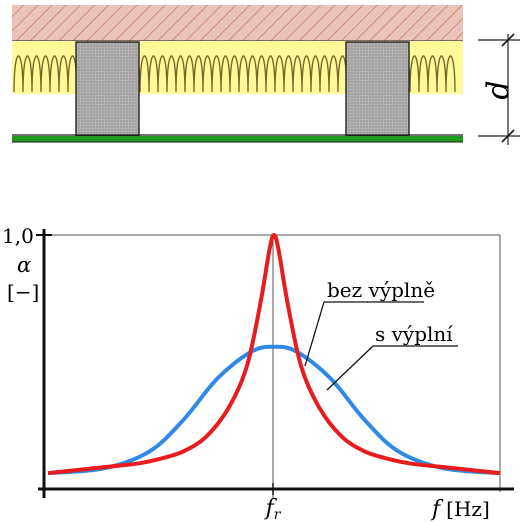 The width and height of the screenshot is (520, 522). I want to click on joist-right, so click(377, 89).